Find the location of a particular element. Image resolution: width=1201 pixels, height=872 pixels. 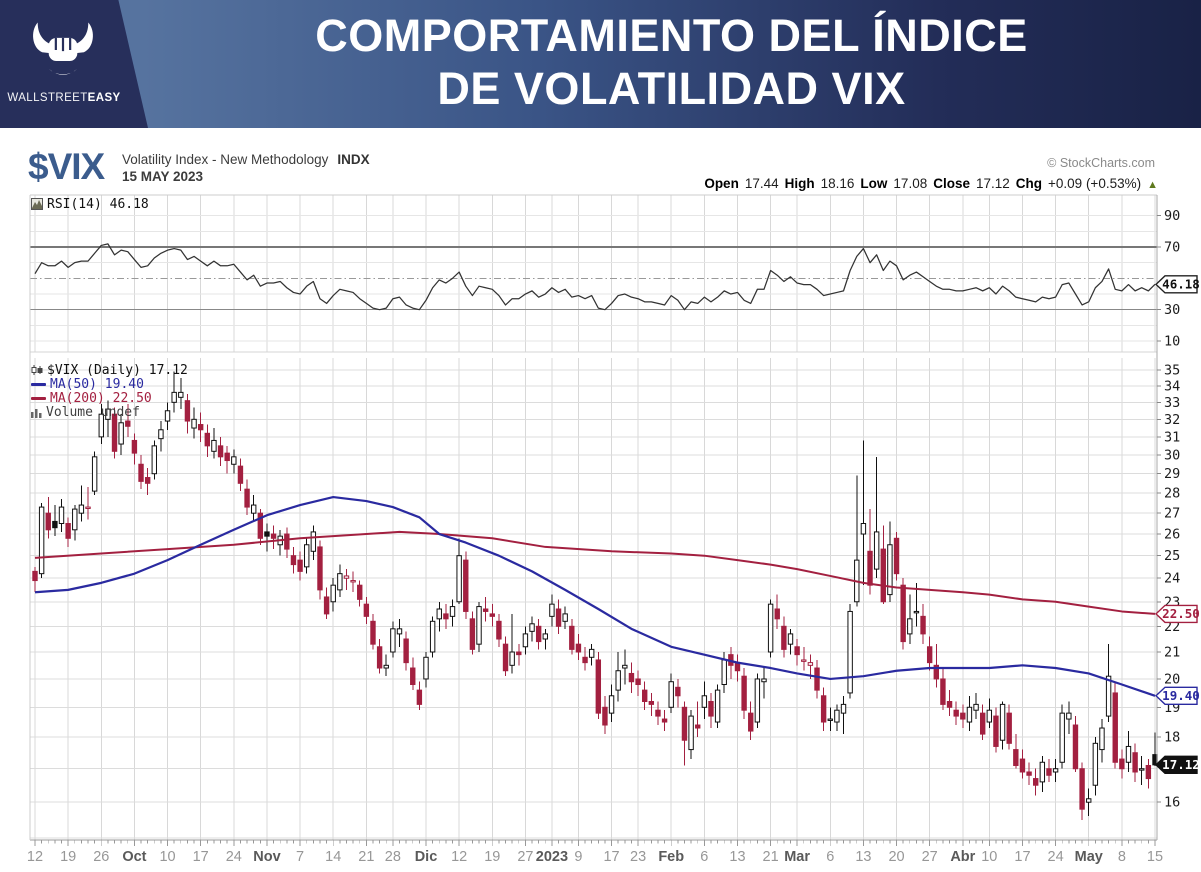

svg-text: 90 is located at coordinates (1172, 216).